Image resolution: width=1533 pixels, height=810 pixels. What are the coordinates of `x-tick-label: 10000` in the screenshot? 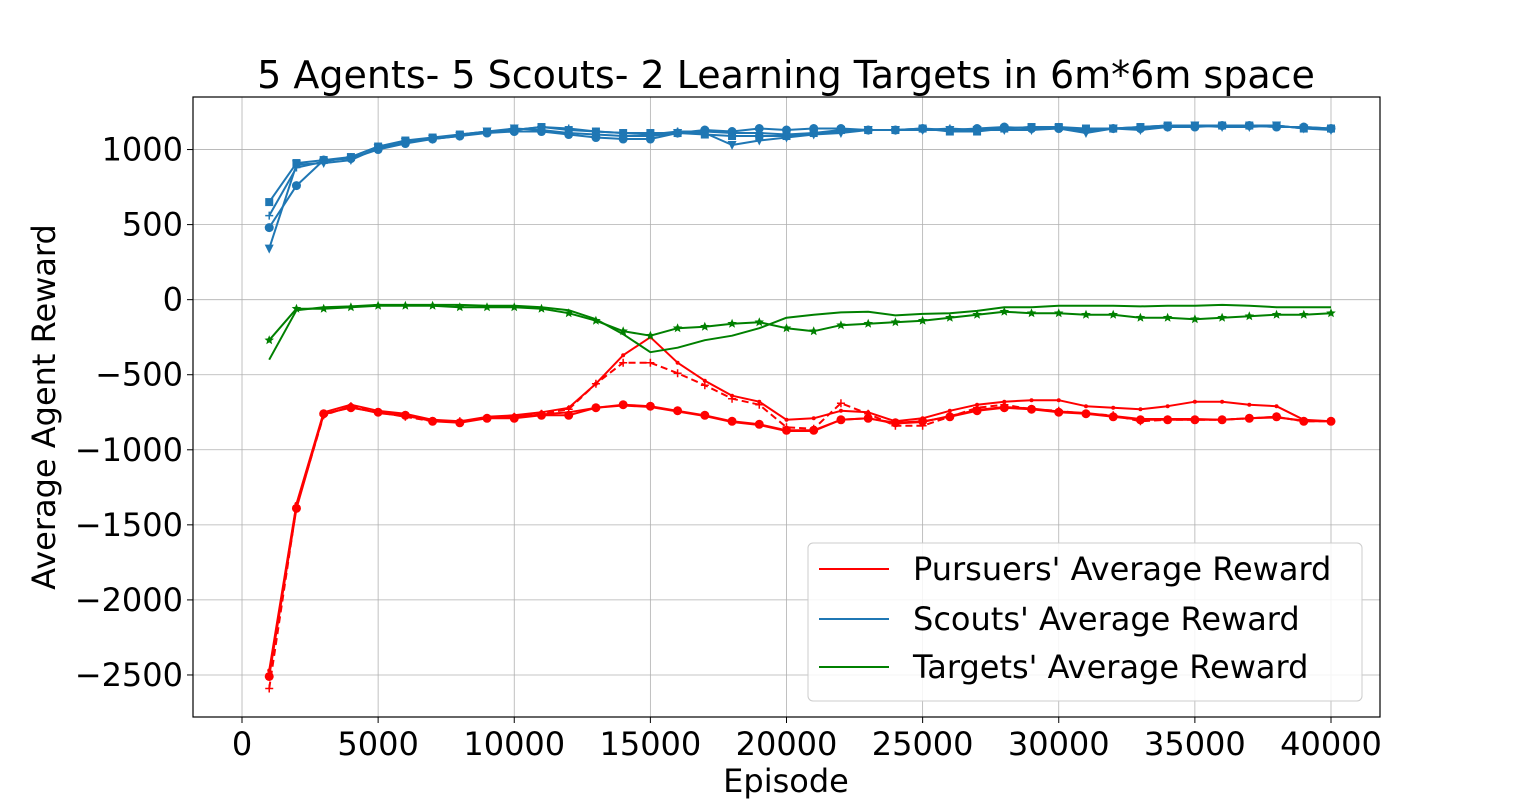 It's located at (514, 744).